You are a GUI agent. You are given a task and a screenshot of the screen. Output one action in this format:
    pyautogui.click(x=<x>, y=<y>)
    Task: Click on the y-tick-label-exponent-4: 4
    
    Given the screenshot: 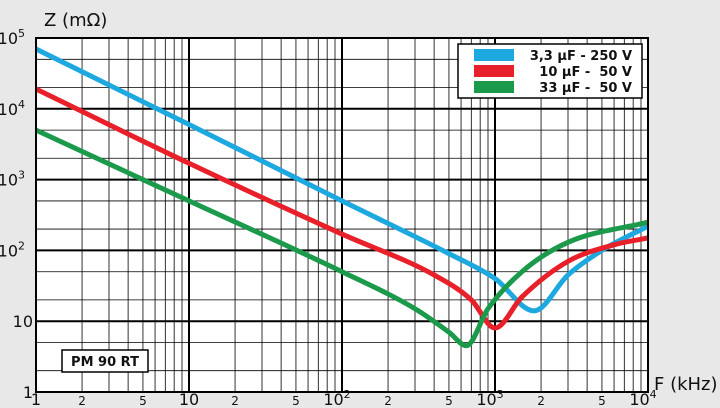 What is the action you would take?
    pyautogui.click(x=21, y=104)
    